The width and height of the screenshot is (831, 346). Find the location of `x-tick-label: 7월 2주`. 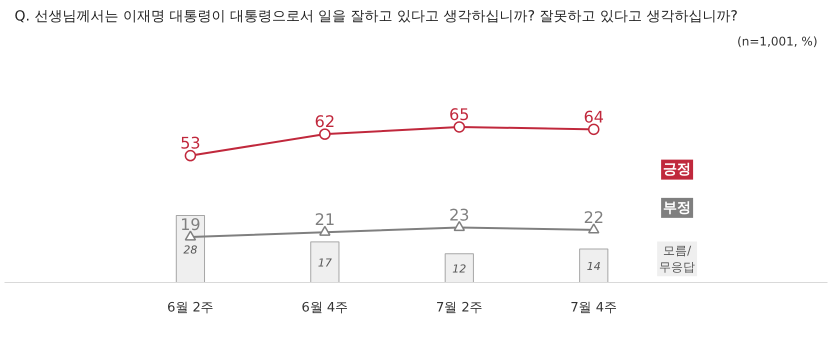

x-tick-label: 7월 2주 is located at coordinates (459, 308).